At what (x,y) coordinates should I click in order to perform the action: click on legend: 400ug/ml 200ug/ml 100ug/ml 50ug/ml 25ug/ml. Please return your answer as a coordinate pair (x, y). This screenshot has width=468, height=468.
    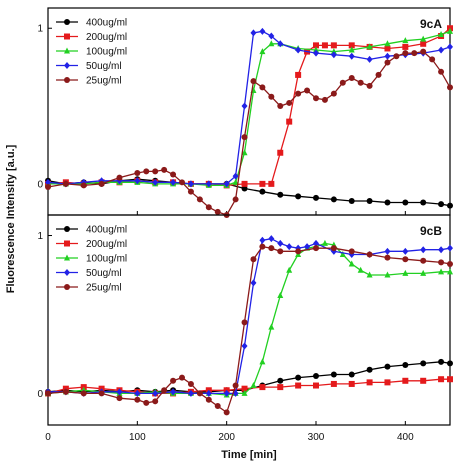
    Looking at the image, I should click on (91, 259).